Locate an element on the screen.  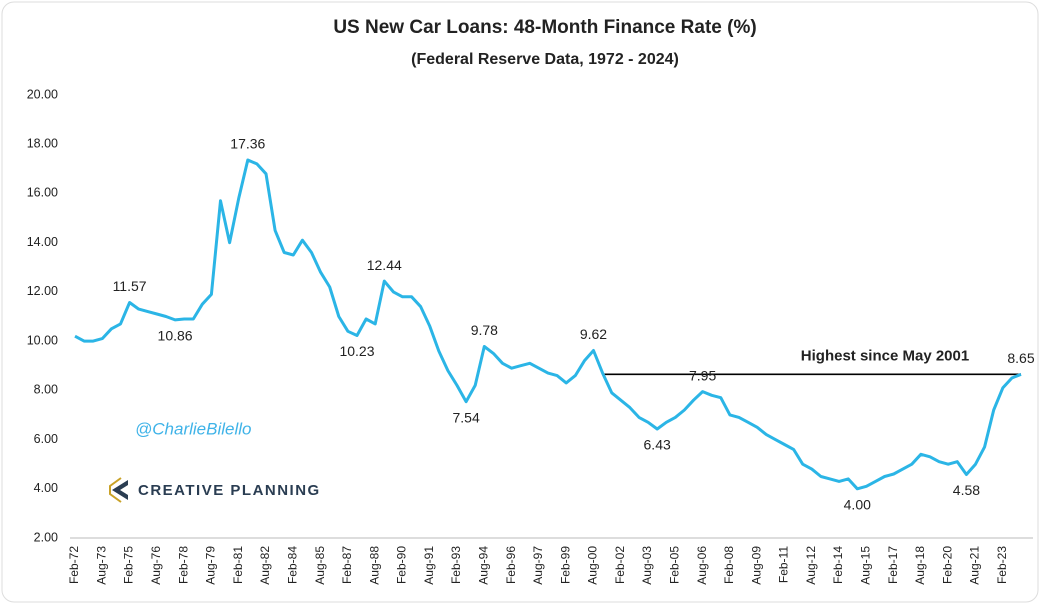
x-tick-label: Aug-94 is located at coordinates (483, 565).